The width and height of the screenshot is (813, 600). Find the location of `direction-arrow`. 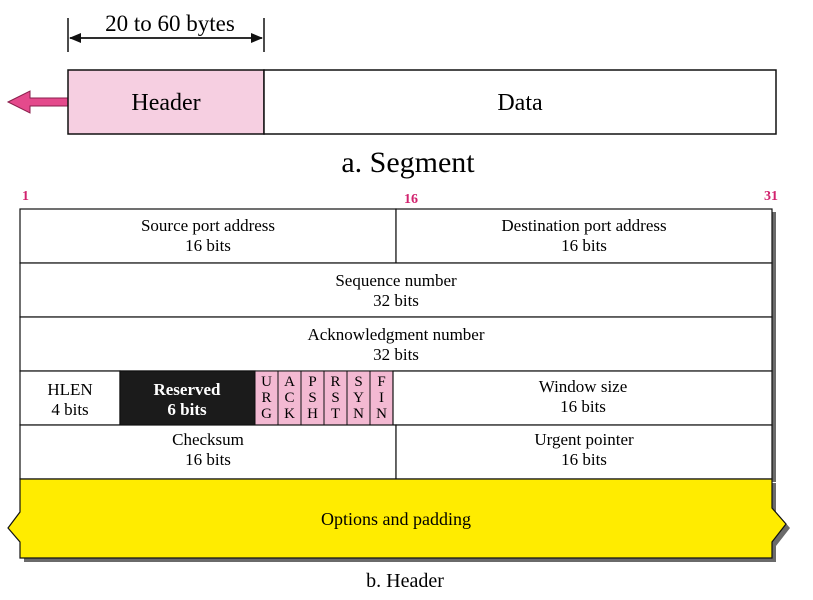

direction-arrow is located at coordinates (37, 102).